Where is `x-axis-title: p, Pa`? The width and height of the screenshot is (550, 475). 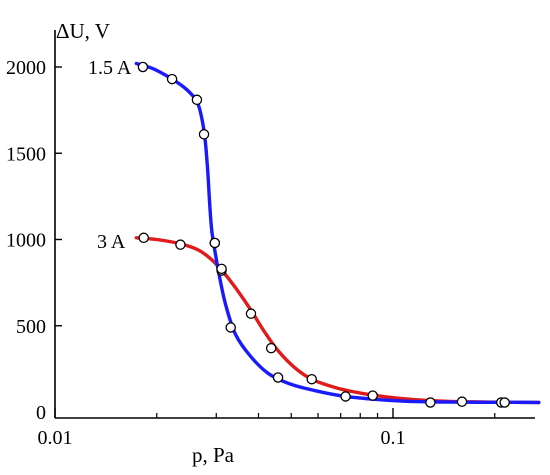
x-axis-title: p, Pa is located at coordinates (213, 455).